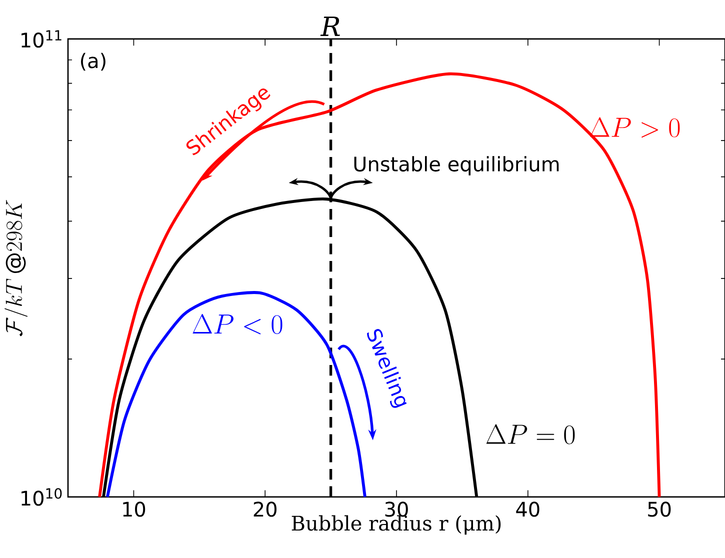  I want to click on x-tick-label: 20, so click(265, 509).